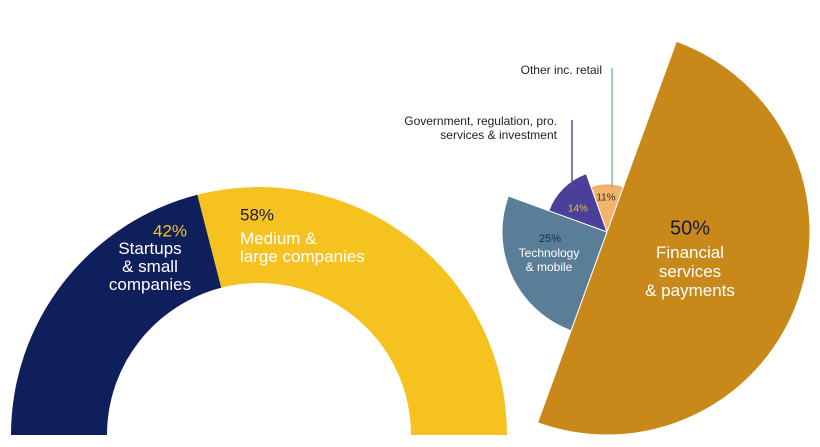 The width and height of the screenshot is (820, 447). What do you see at coordinates (690, 228) in the screenshot?
I see `value-label: 50%` at bounding box center [690, 228].